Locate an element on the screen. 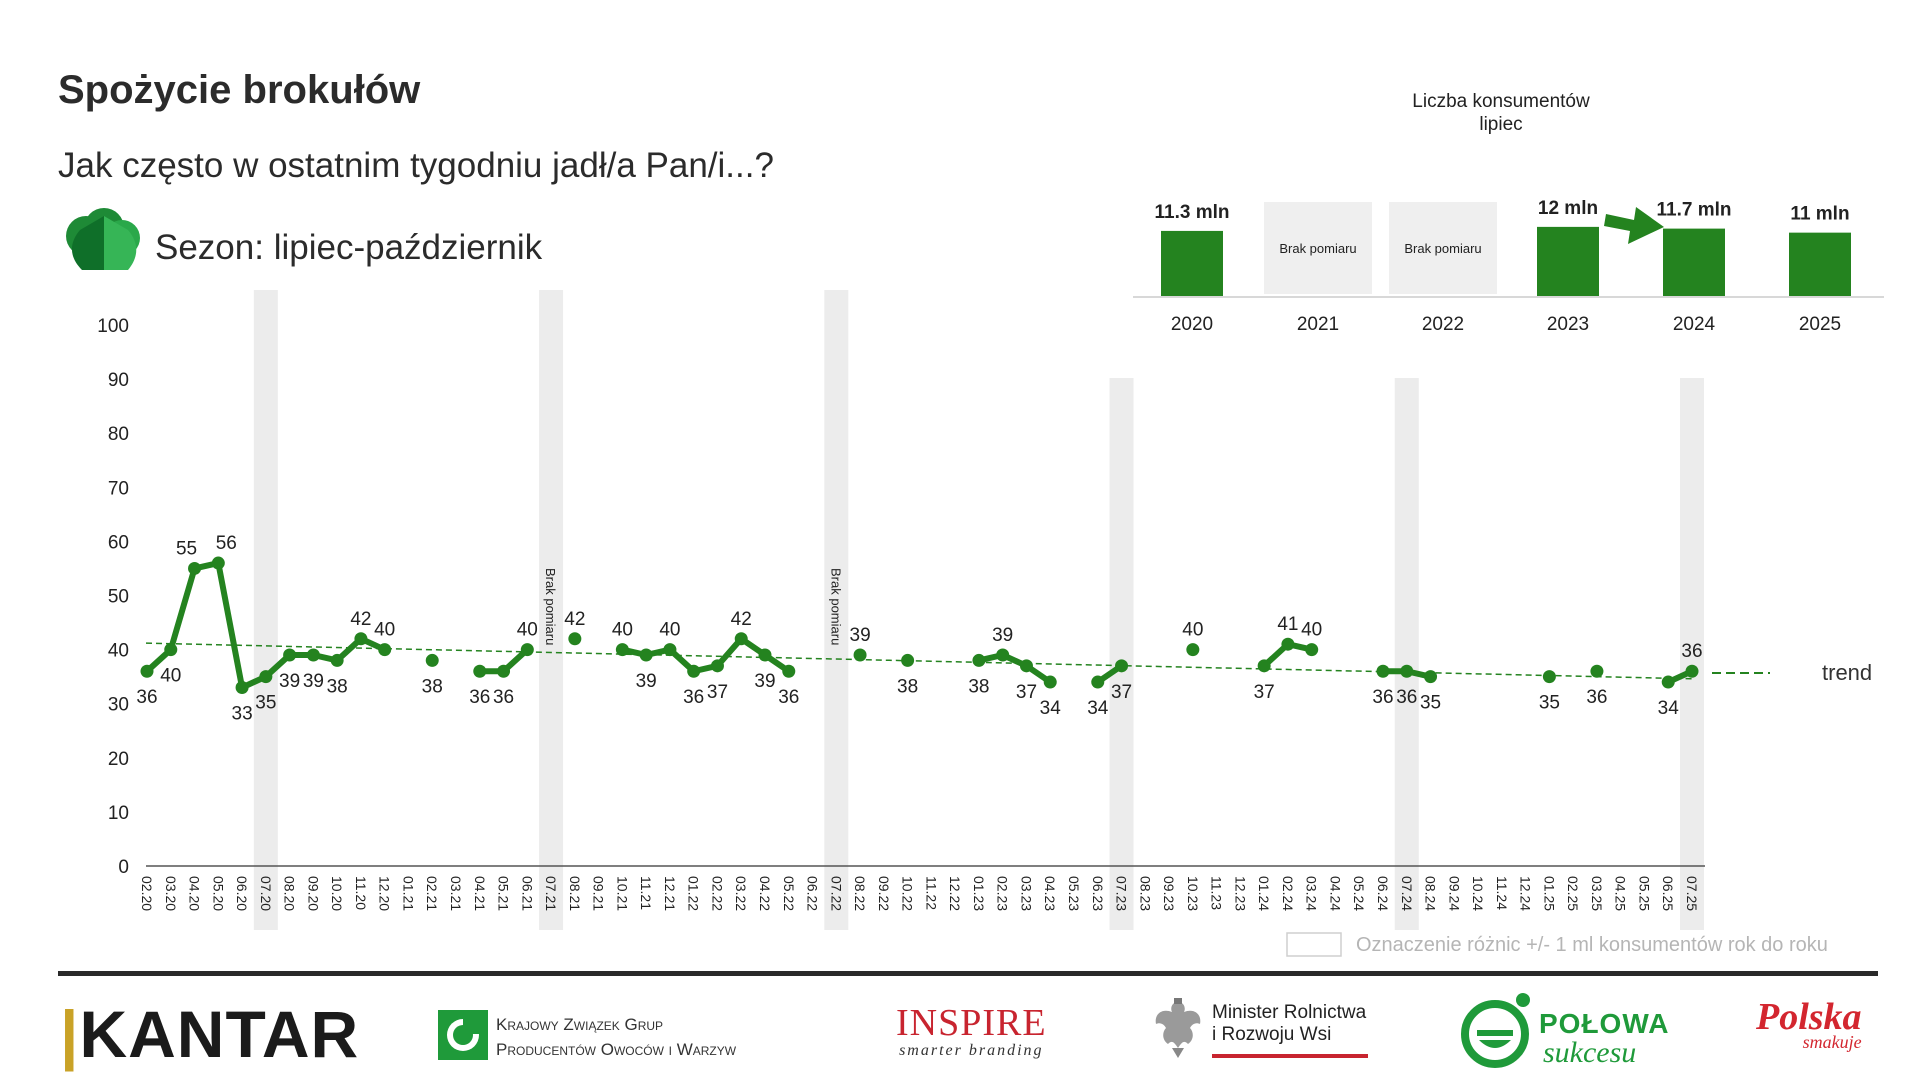  data-label: 41 is located at coordinates (1287, 624).